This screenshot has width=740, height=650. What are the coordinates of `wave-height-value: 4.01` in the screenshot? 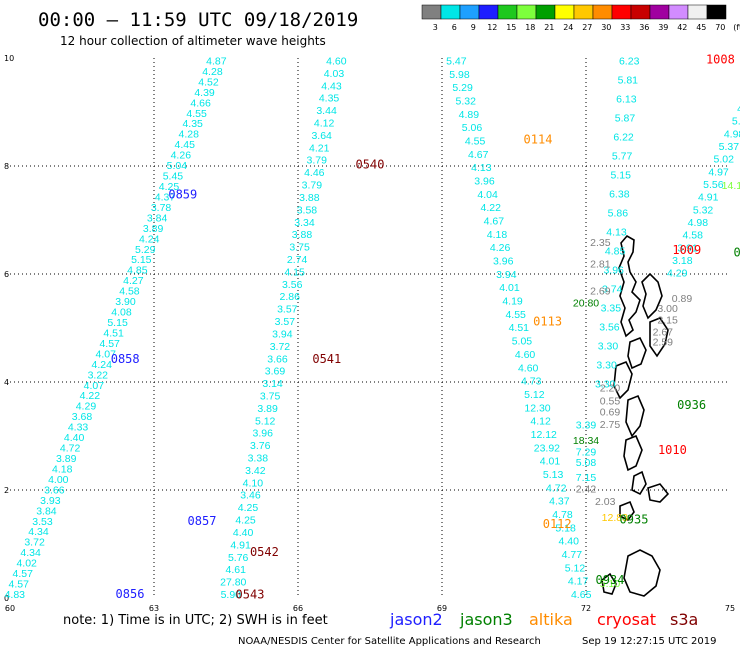 It's located at (509, 288).